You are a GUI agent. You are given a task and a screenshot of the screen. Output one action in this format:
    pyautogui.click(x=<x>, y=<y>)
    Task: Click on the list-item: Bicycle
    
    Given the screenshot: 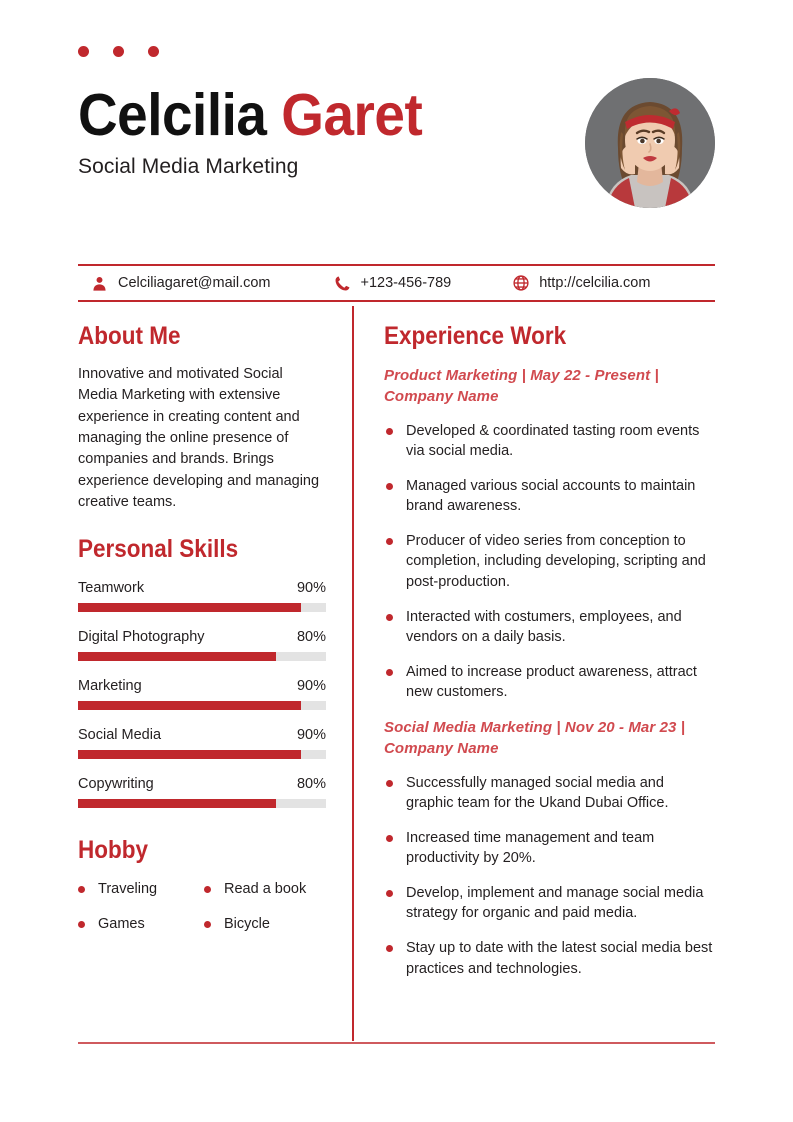 What is the action you would take?
    pyautogui.click(x=265, y=924)
    